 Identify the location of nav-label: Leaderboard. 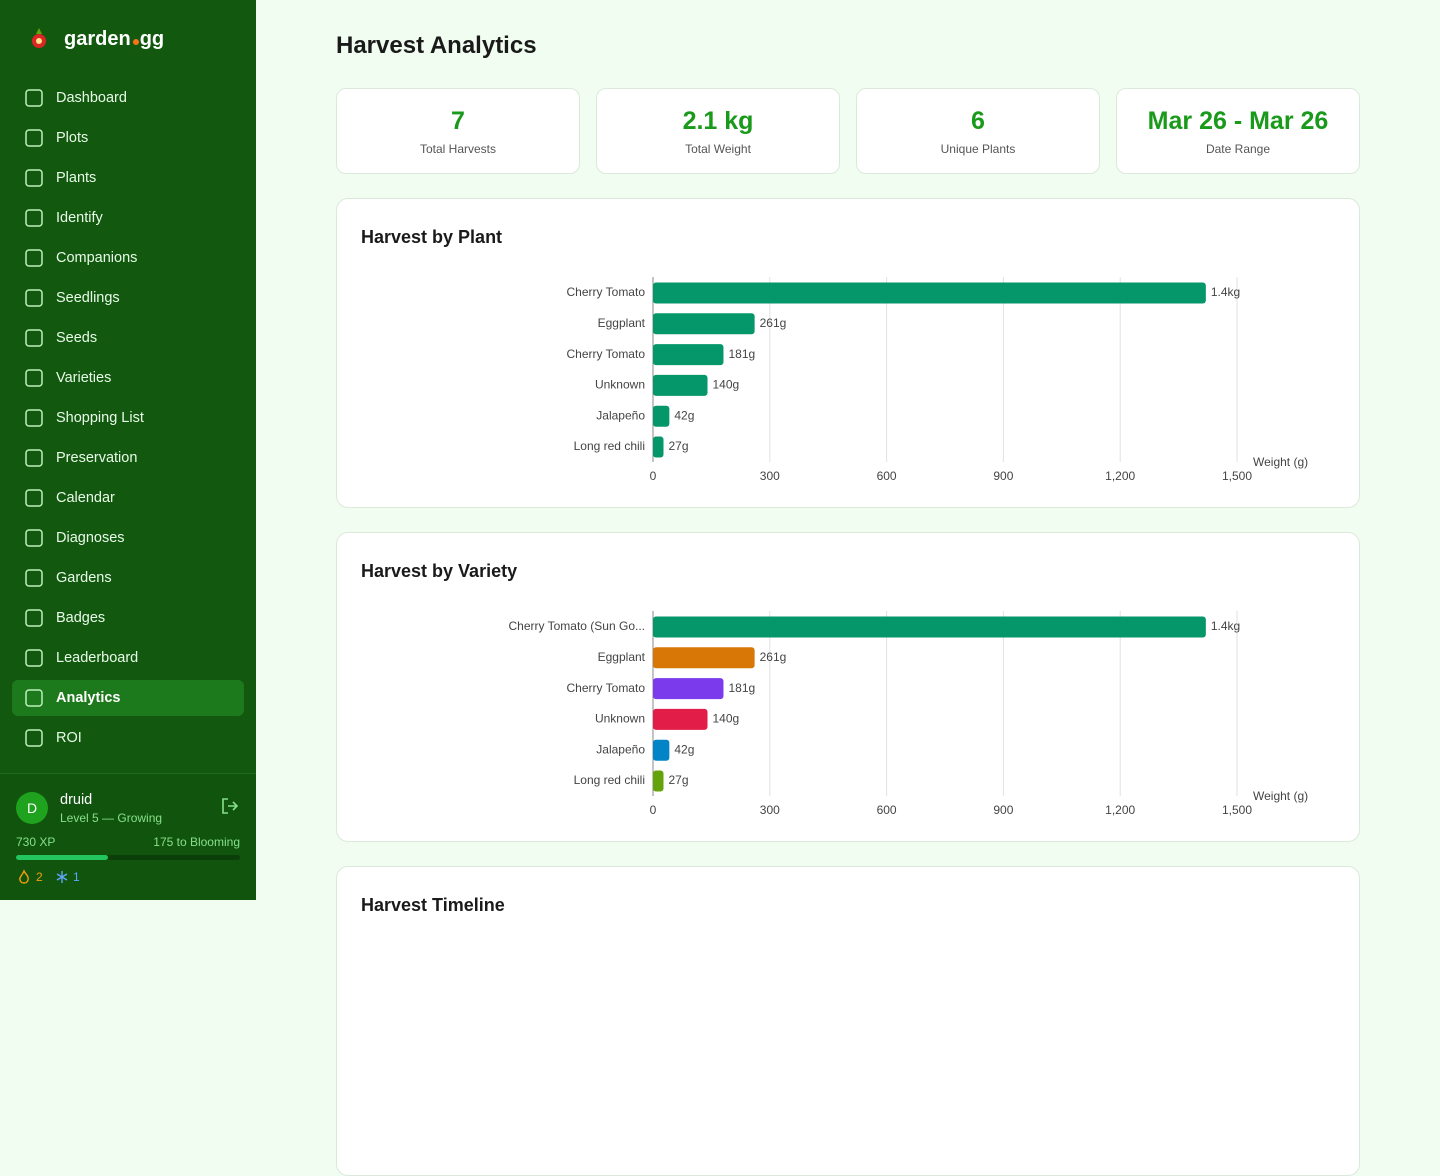
(97, 658).